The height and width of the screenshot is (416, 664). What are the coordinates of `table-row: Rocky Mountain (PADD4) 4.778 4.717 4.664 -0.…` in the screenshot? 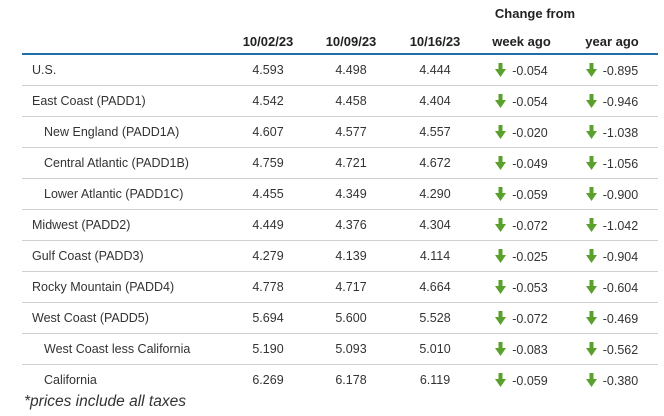 It's located at (340, 287).